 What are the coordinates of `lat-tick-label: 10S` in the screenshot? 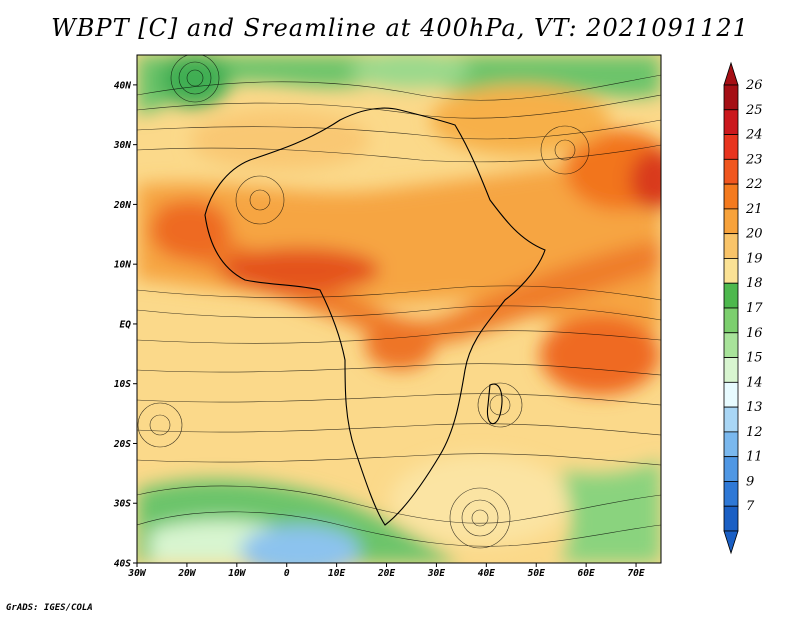 It's located at (122, 384).